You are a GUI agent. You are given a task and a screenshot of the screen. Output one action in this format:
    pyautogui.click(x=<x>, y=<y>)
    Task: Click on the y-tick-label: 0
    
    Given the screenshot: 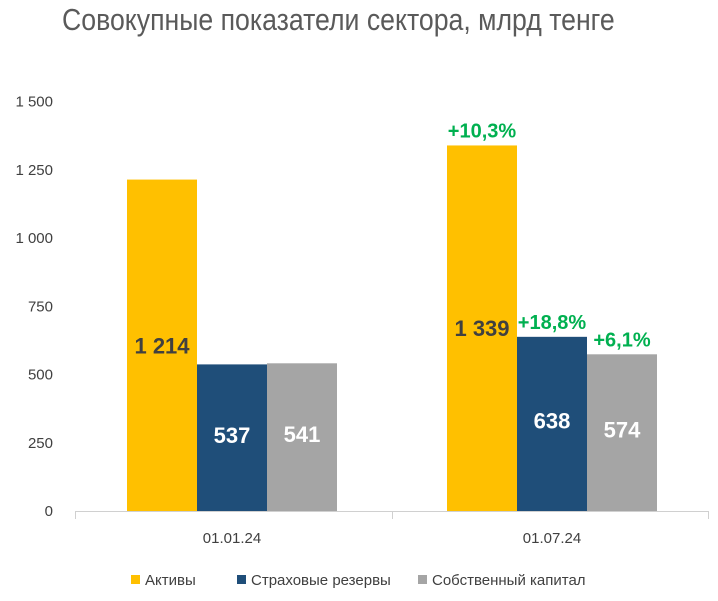 What is the action you would take?
    pyautogui.click(x=49, y=511)
    